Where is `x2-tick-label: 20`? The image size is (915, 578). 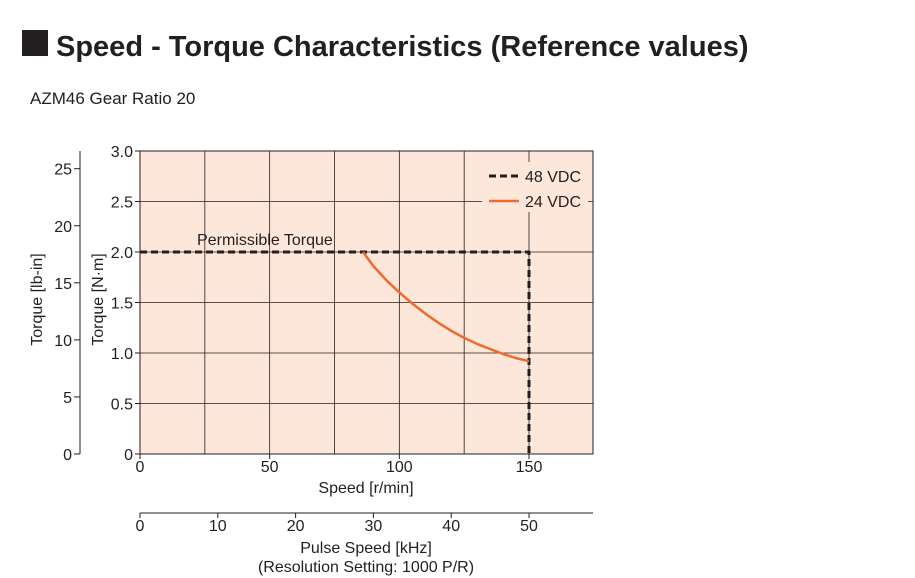 x2-tick-label: 20 is located at coordinates (296, 526).